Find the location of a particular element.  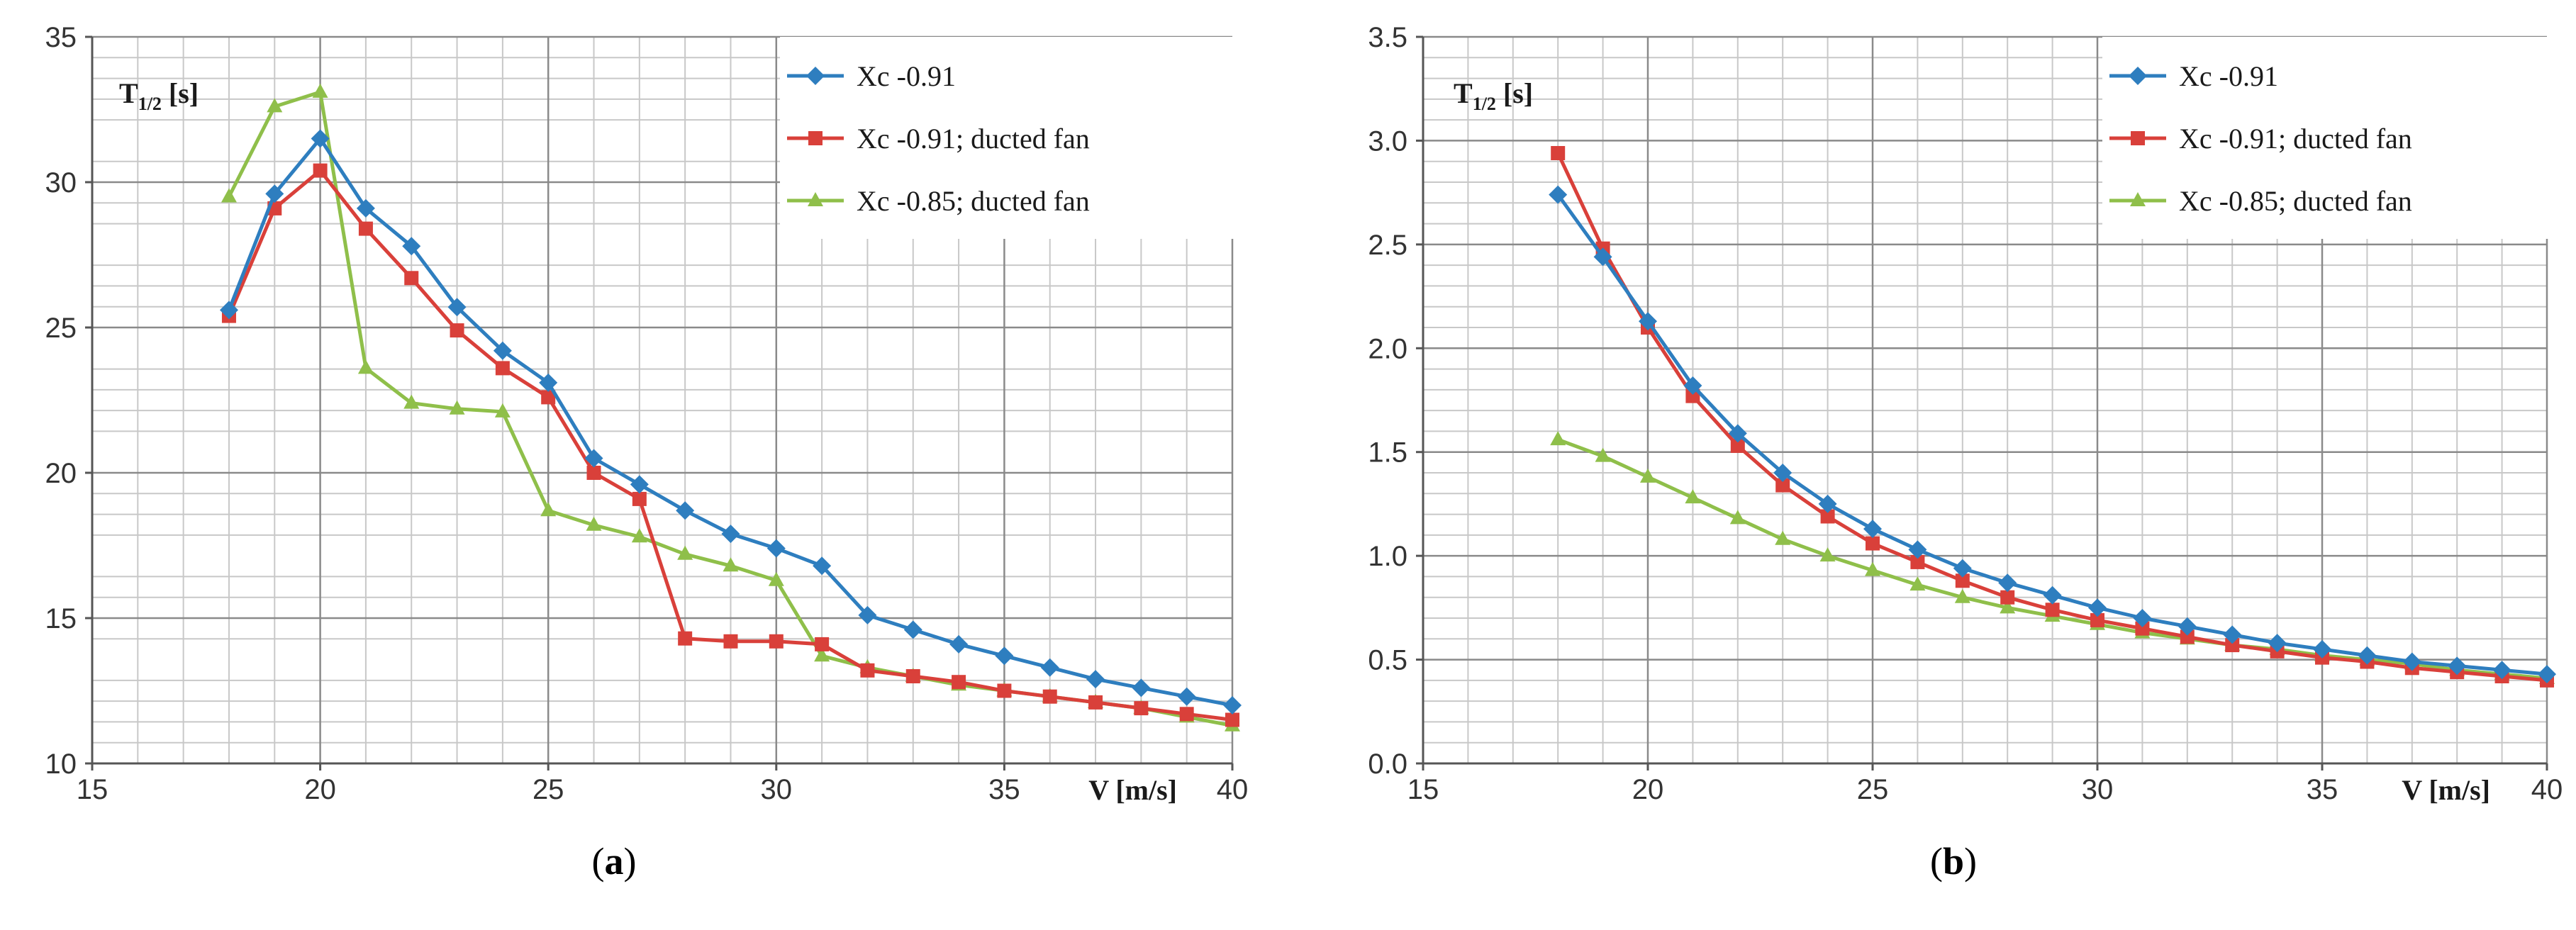

caption-paren-open: ( is located at coordinates (1937, 861).